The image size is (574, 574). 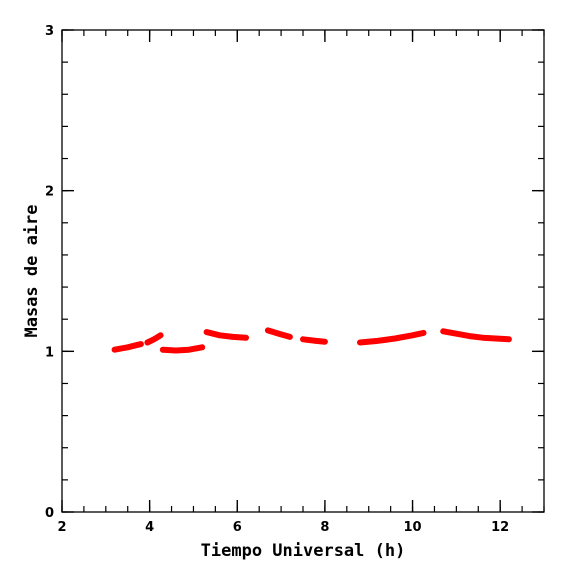 I want to click on y-tick-labels: 0 1 2 3, so click(x=49, y=272).